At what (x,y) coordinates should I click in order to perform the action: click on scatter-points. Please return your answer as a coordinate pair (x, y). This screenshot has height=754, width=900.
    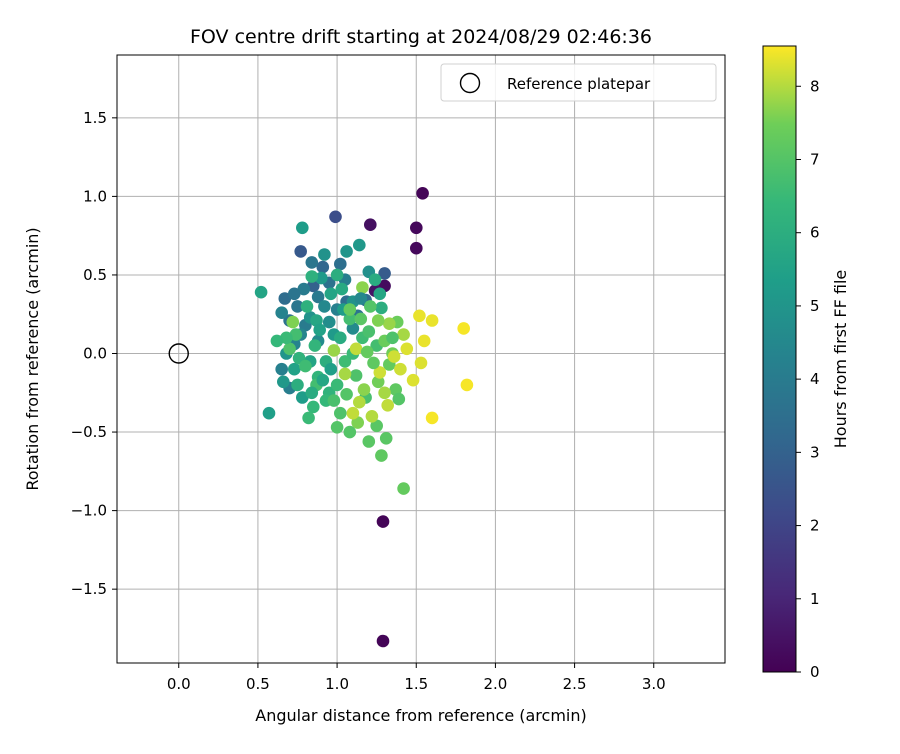
    Looking at the image, I should click on (364, 417).